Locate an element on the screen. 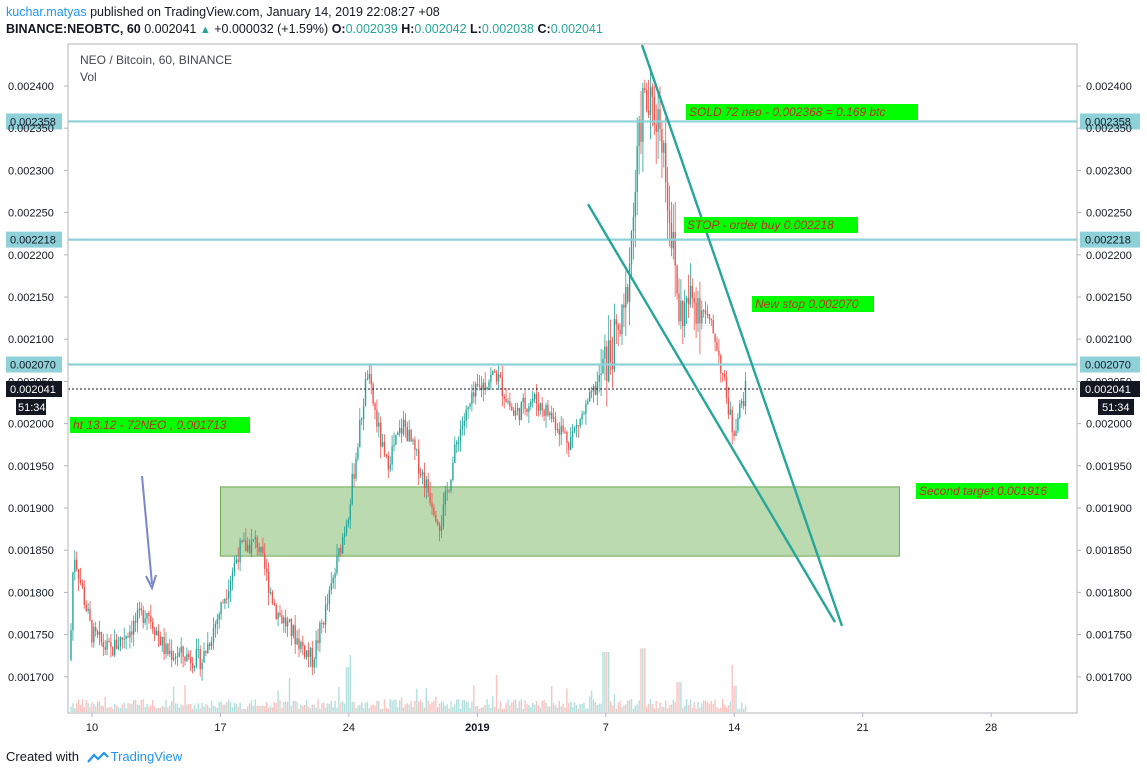 This screenshot has width=1147, height=775. annotation-text: SOLD 72 neo - 0,002368 = 0,169 btc is located at coordinates (787, 112).